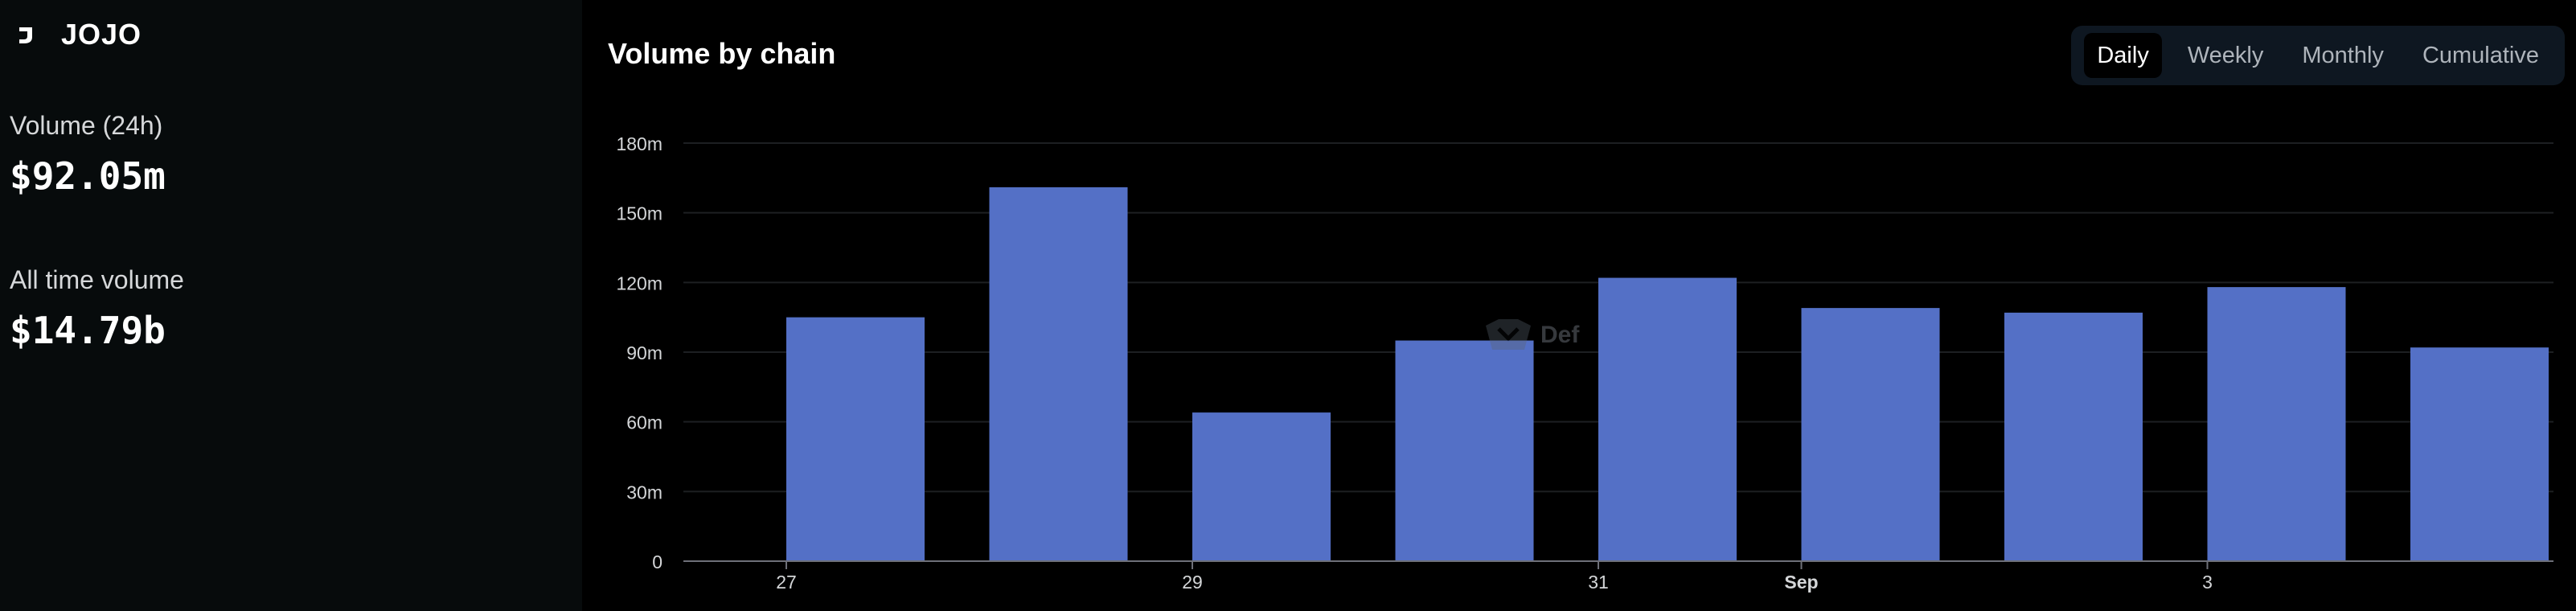 The width and height of the screenshot is (2576, 611). What do you see at coordinates (25, 35) in the screenshot?
I see `jojo-logo-icon` at bounding box center [25, 35].